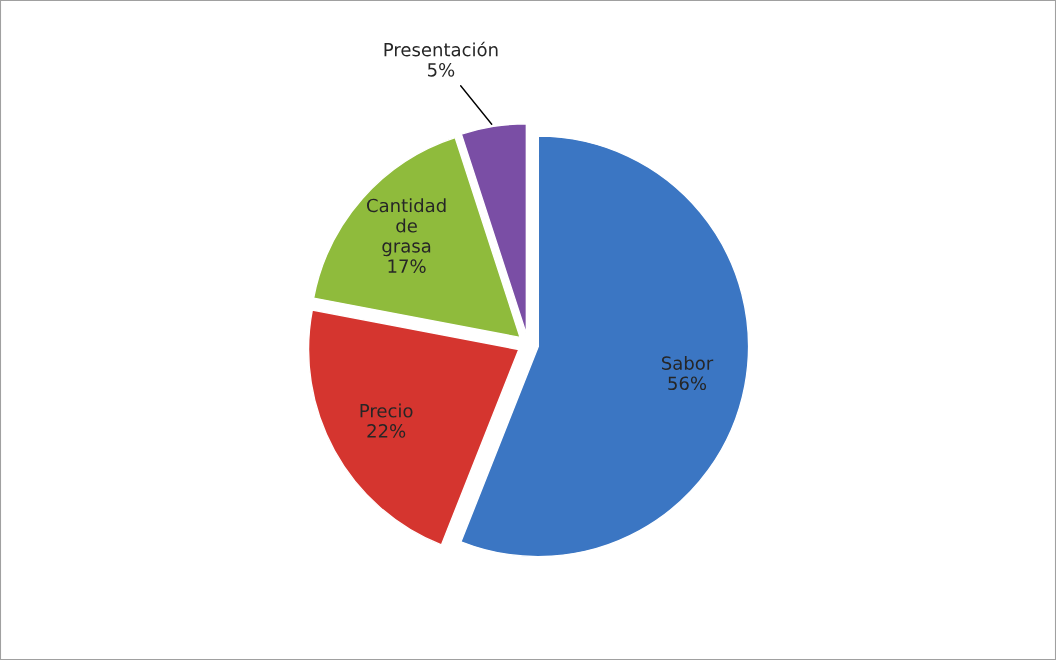  I want to click on slice-label: Cantidad de grasa, so click(406, 227).